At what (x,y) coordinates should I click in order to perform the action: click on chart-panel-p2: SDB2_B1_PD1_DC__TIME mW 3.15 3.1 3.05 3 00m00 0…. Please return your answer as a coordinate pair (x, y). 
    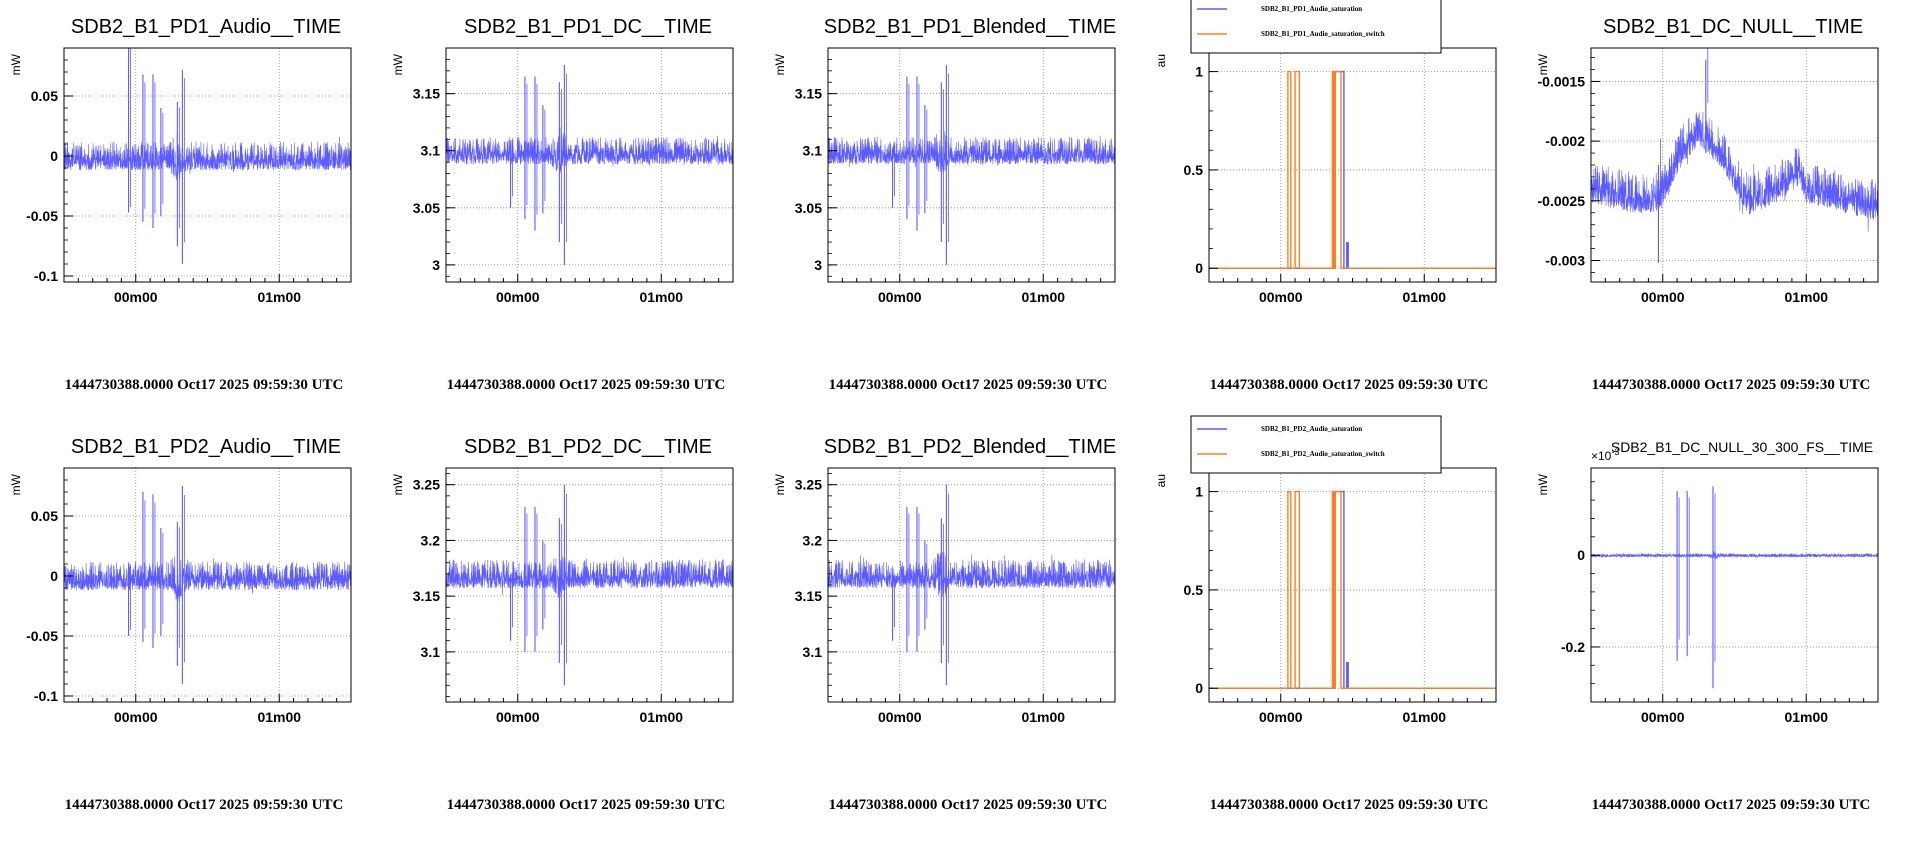
    Looking at the image, I should click on (572, 210).